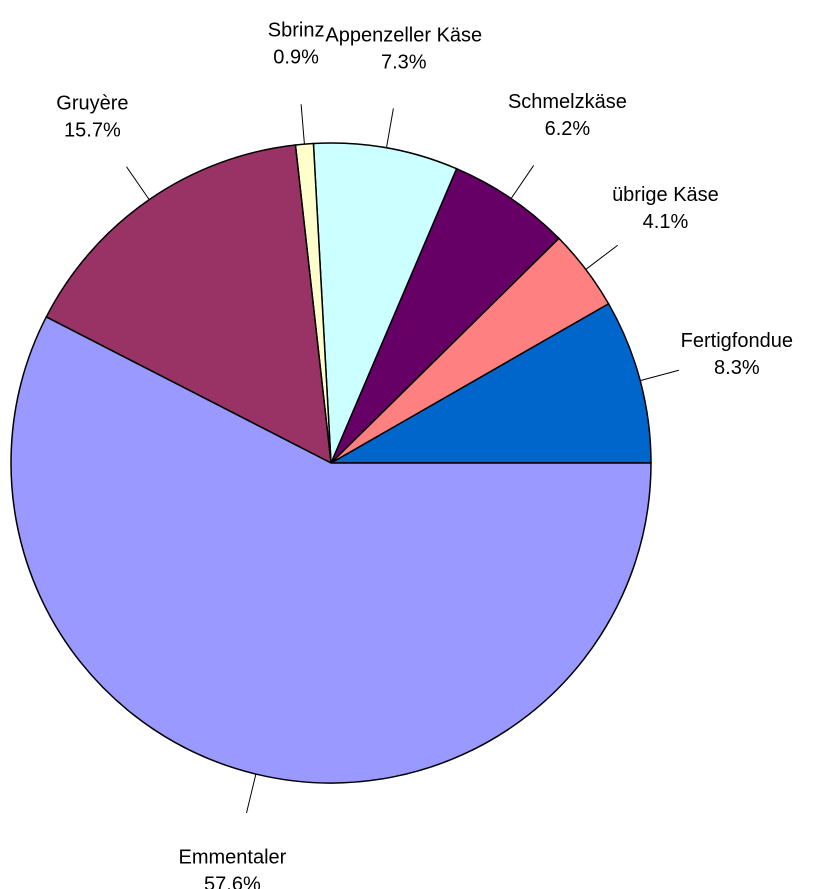 The width and height of the screenshot is (832, 889). What do you see at coordinates (403, 36) in the screenshot?
I see `slice-label: Appenzeller Käse` at bounding box center [403, 36].